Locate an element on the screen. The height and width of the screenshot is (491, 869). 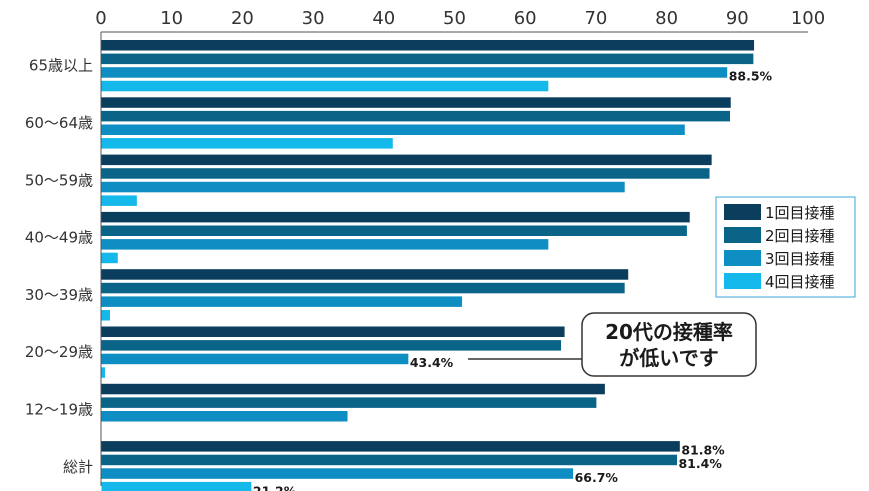
data-label: 66.7% is located at coordinates (597, 477).